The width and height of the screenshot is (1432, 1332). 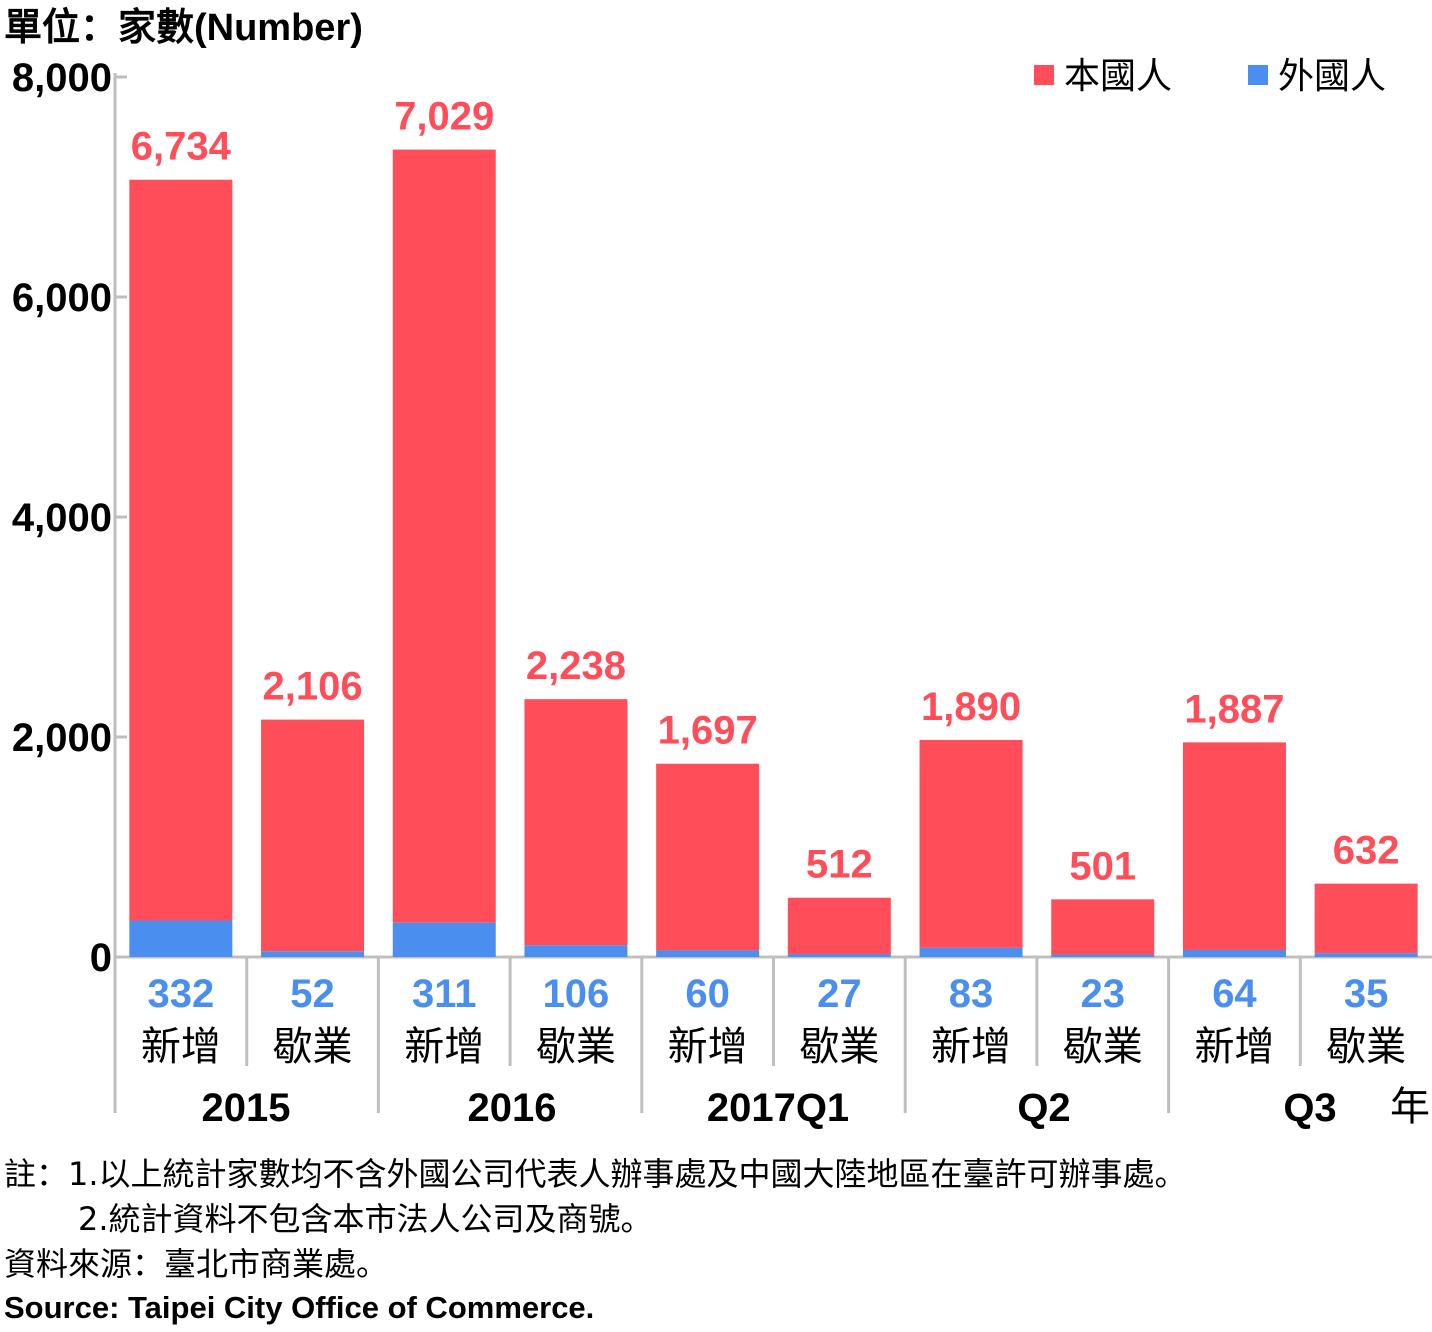 I want to click on foreign-value-label: 311, so click(x=444, y=994).